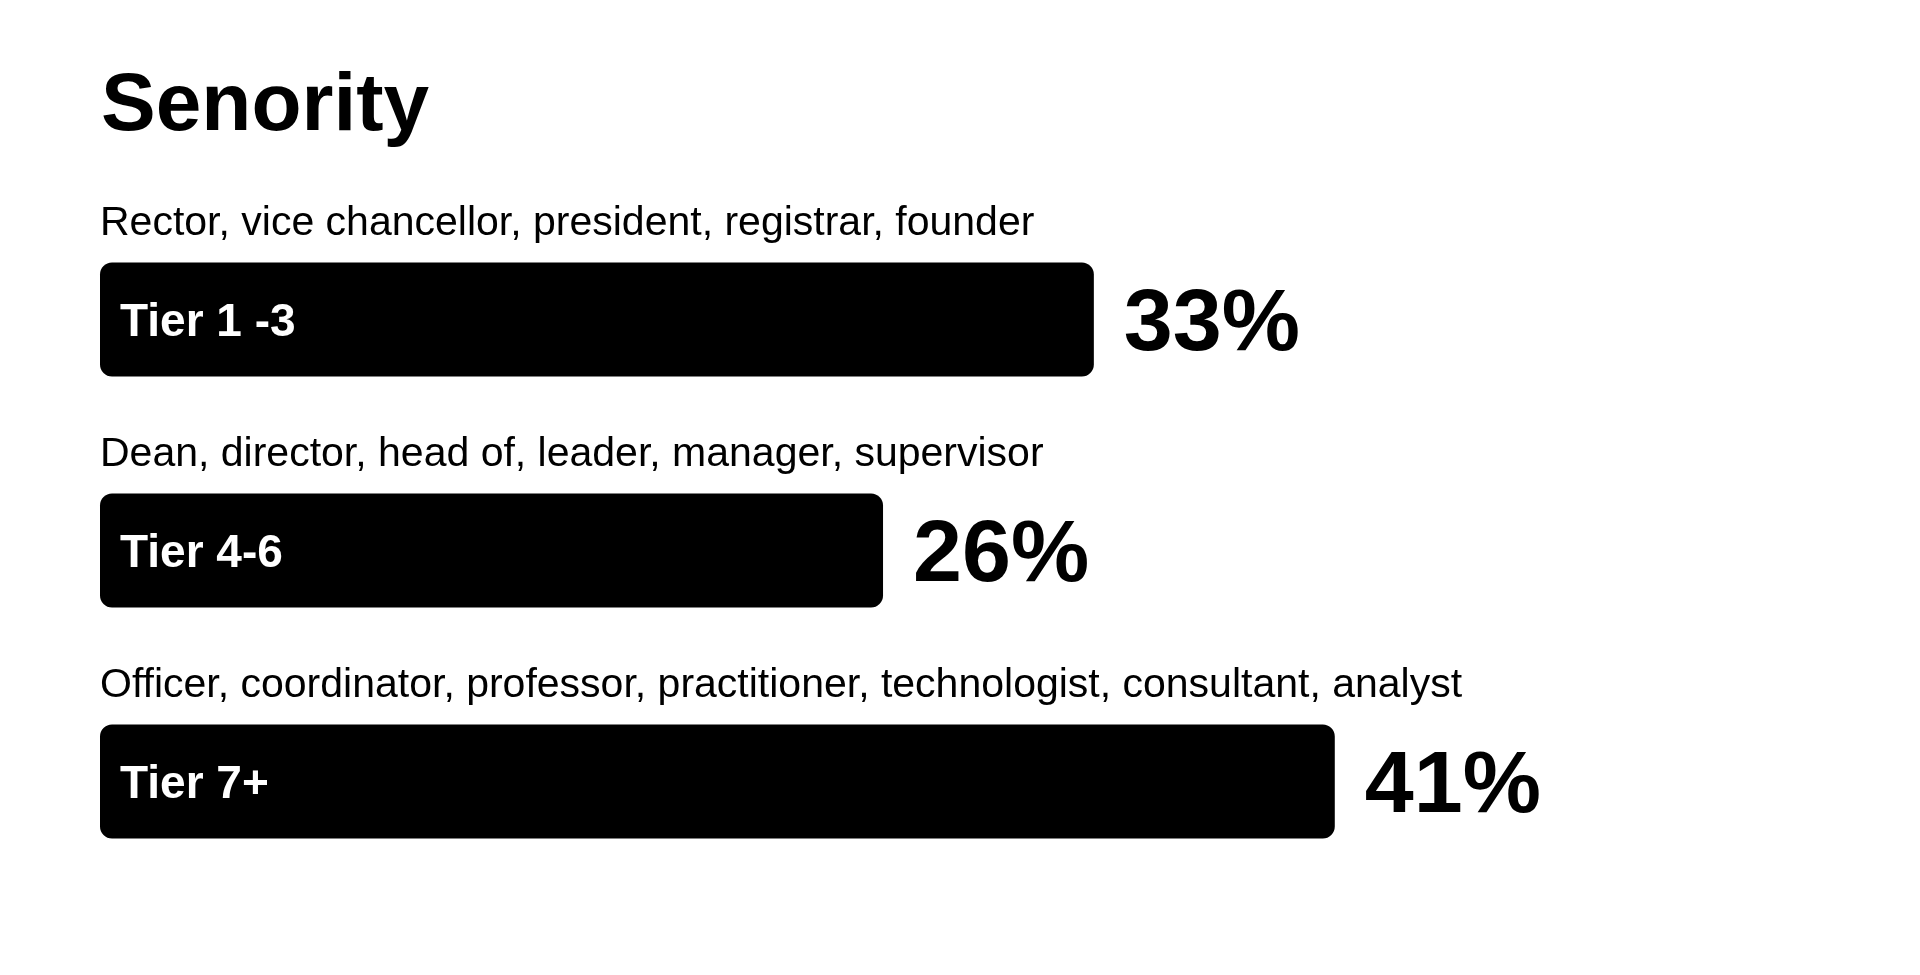 Image resolution: width=1920 pixels, height=975 pixels. What do you see at coordinates (1211, 319) in the screenshot?
I see `data-label: 33%` at bounding box center [1211, 319].